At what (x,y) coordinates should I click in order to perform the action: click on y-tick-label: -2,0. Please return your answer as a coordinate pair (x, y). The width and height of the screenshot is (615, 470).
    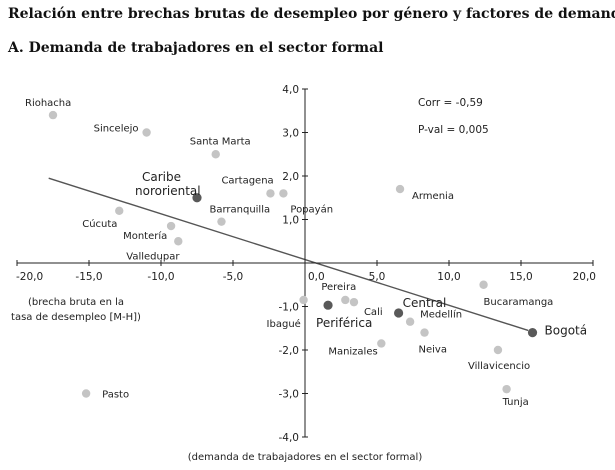
    Looking at the image, I should click on (289, 351).